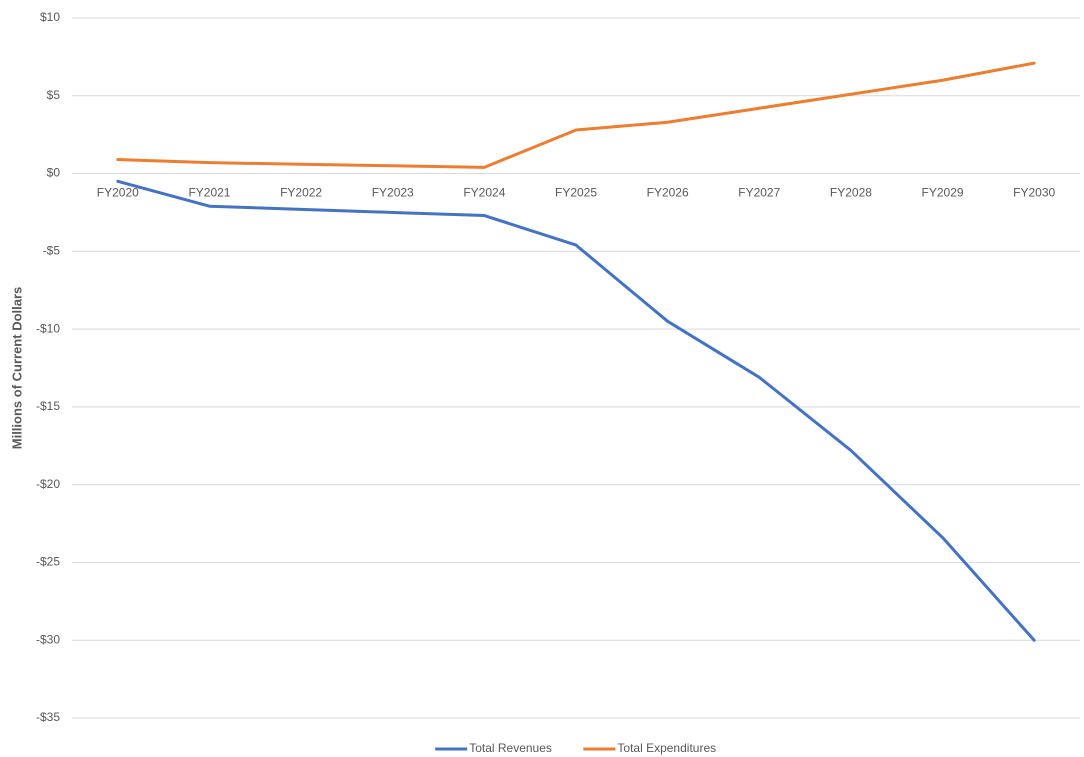 The width and height of the screenshot is (1084, 757). I want to click on x-tick-label: FY2025, so click(576, 193).